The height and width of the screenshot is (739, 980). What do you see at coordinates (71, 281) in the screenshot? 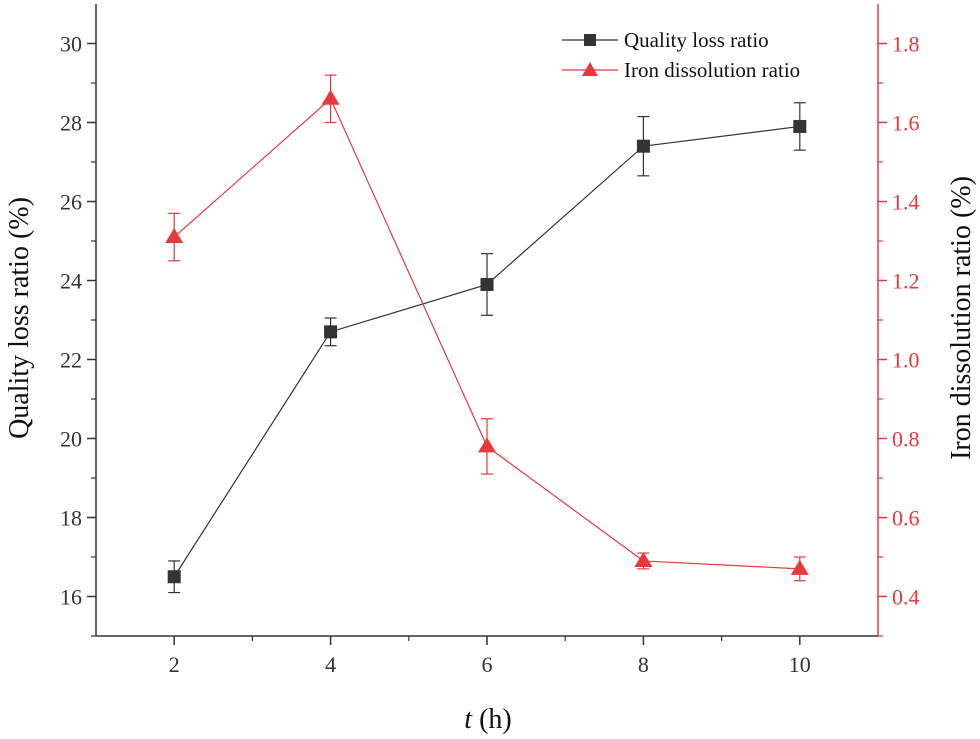
I see `y-left-tick-label: 24` at bounding box center [71, 281].